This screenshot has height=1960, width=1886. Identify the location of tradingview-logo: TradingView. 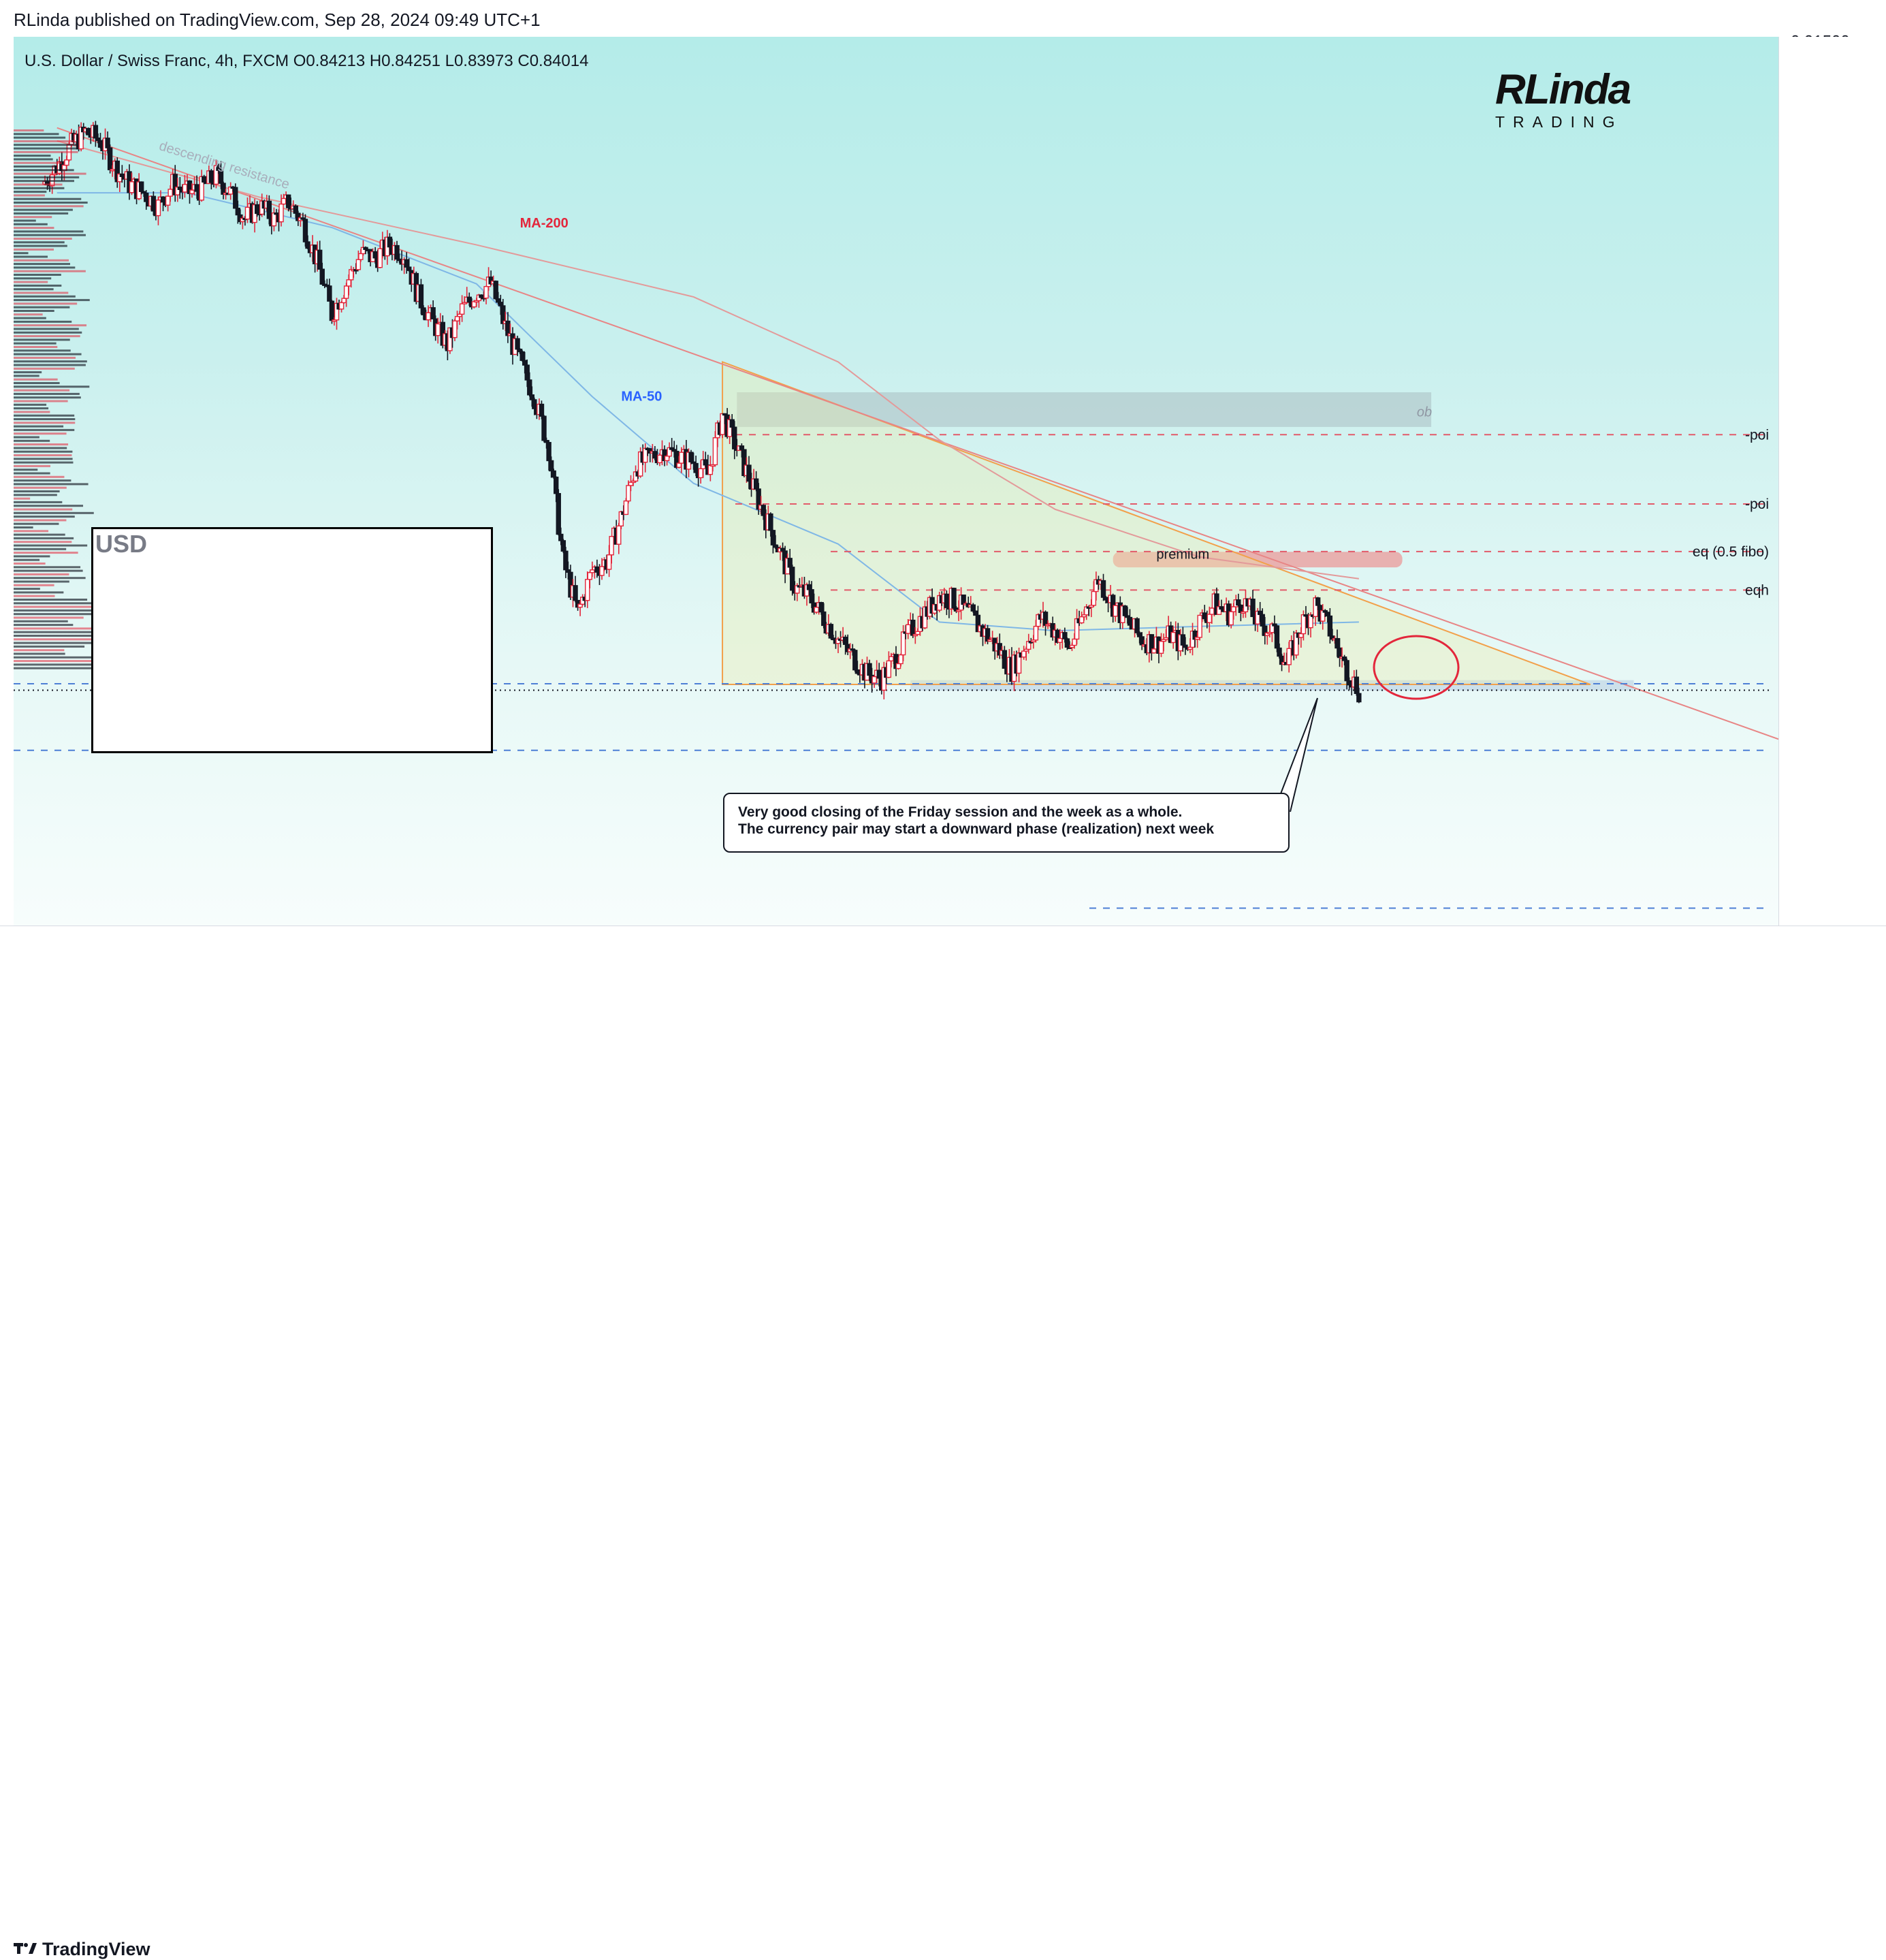
(82, 1949).